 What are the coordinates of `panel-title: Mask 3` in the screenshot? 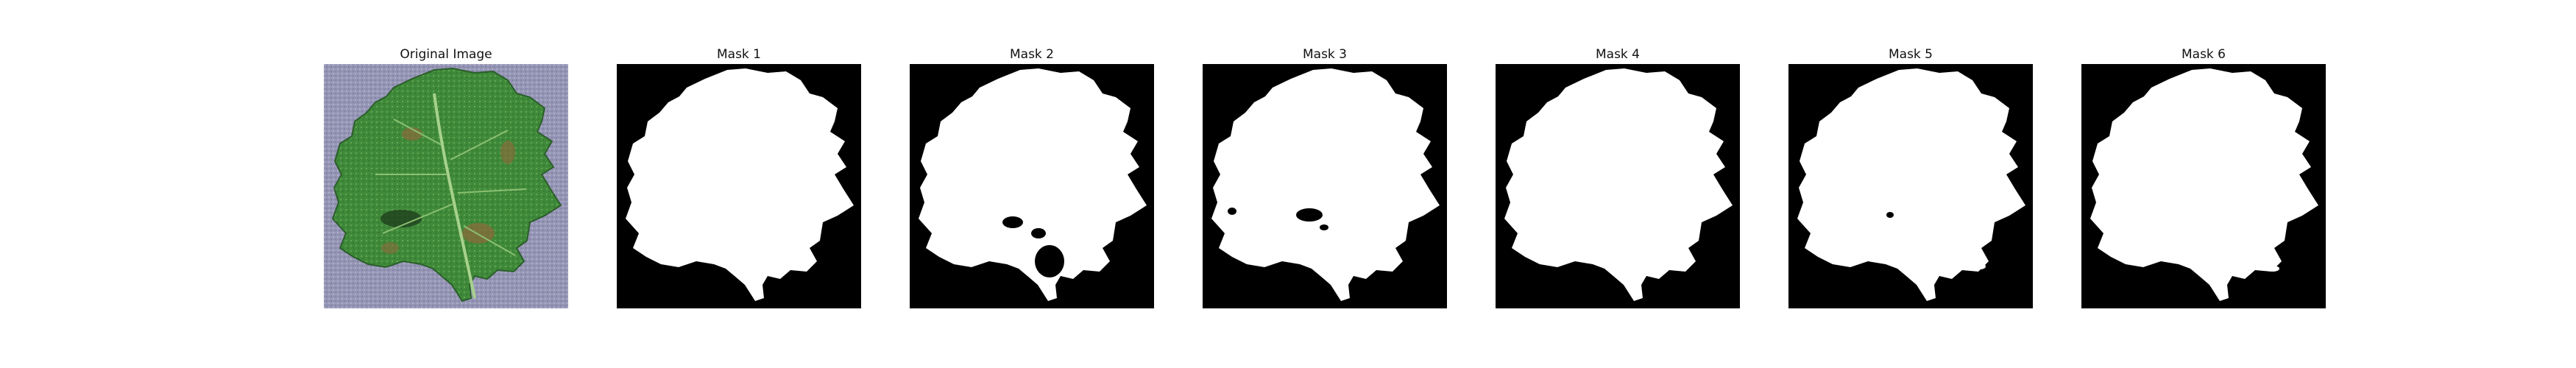 It's located at (1324, 54).